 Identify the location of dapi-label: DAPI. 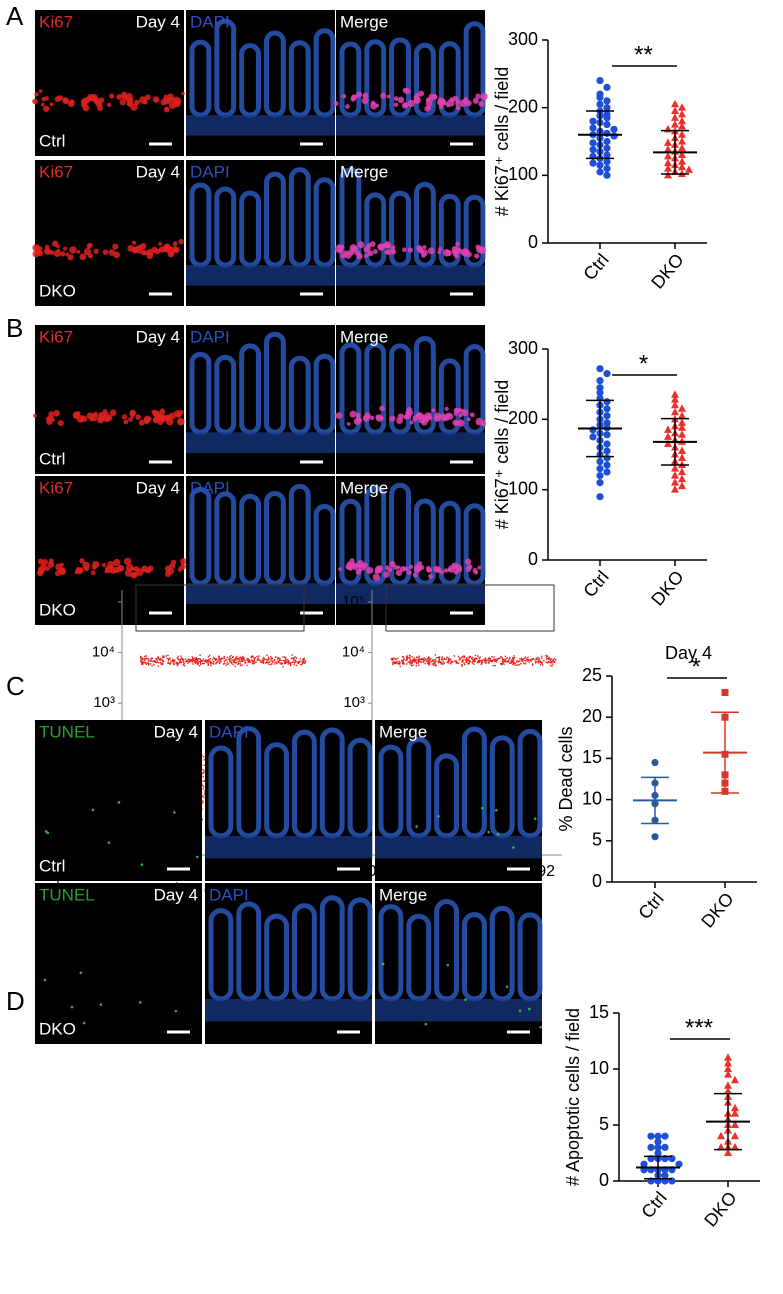
(210, 21).